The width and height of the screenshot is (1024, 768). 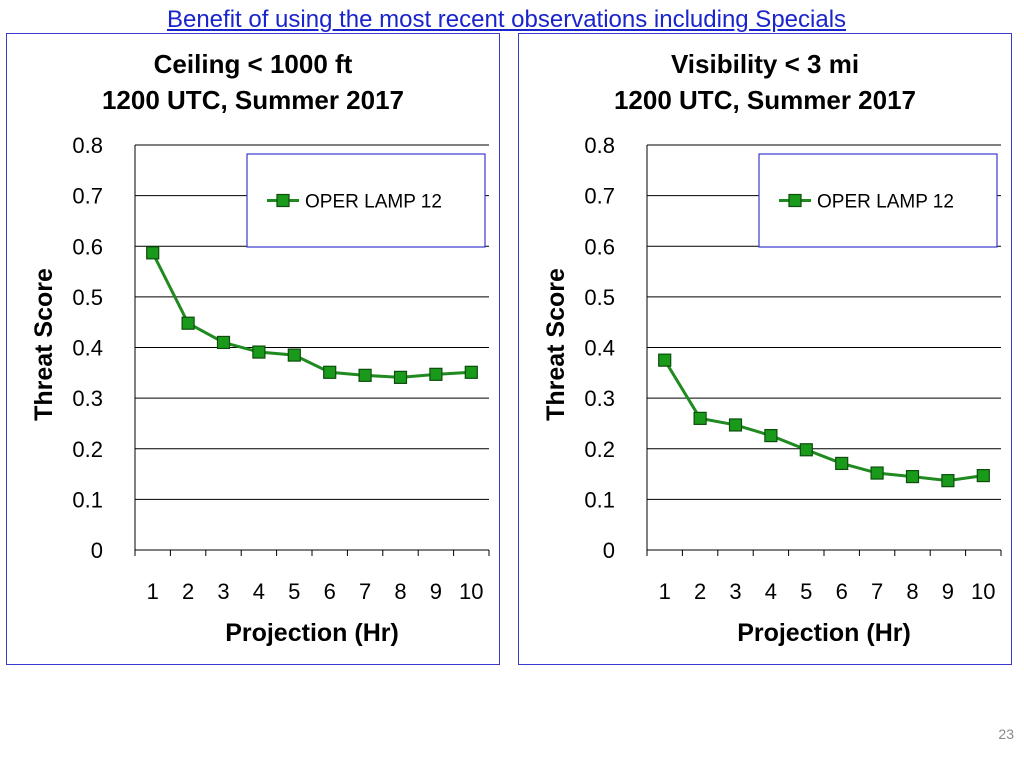 I want to click on chart-title: Visibility < 3 mi 1200 UTC, Summer 2017, so click(x=765, y=82).